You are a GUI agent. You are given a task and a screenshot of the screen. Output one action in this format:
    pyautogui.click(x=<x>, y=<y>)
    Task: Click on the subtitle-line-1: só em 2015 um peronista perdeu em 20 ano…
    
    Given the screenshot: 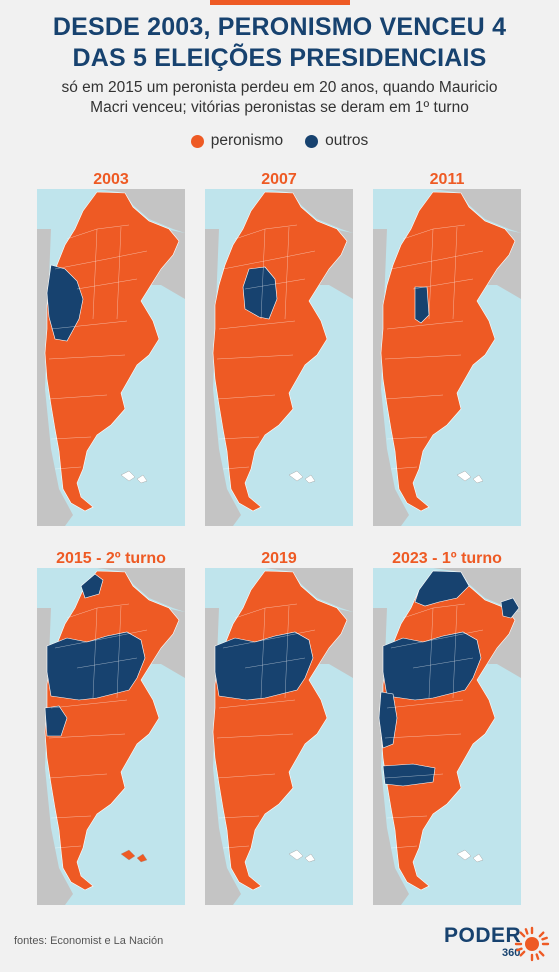 What is the action you would take?
    pyautogui.click(x=279, y=87)
    